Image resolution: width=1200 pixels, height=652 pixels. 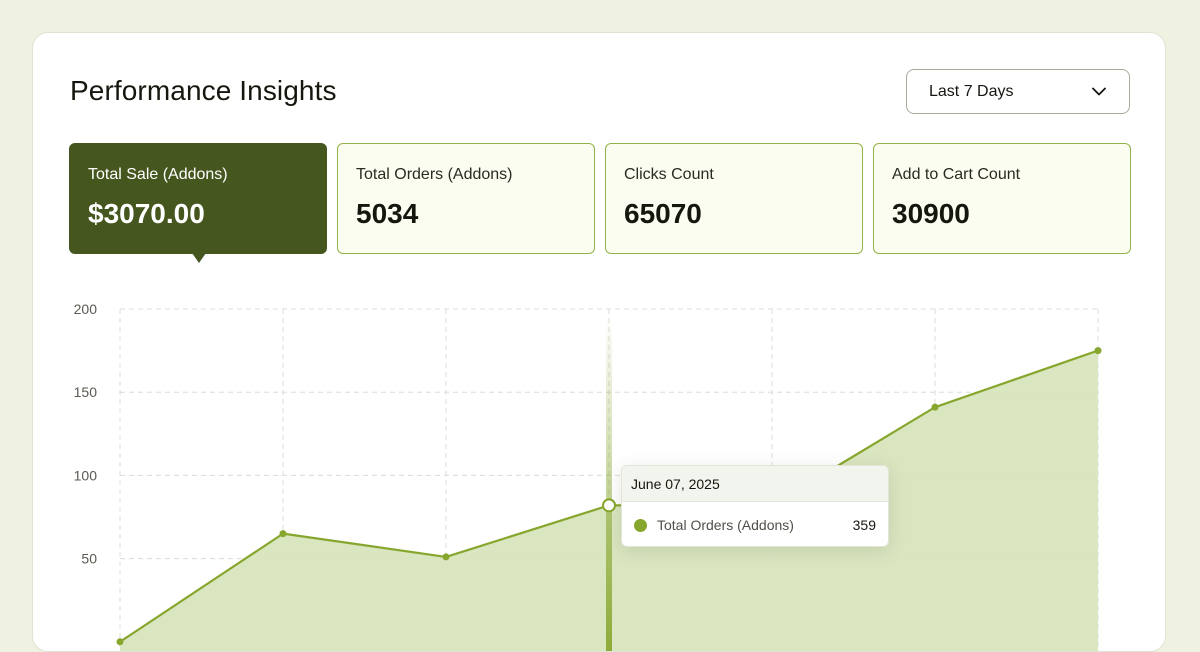 I want to click on stat-label: Total Sale (Addons), so click(x=158, y=174).